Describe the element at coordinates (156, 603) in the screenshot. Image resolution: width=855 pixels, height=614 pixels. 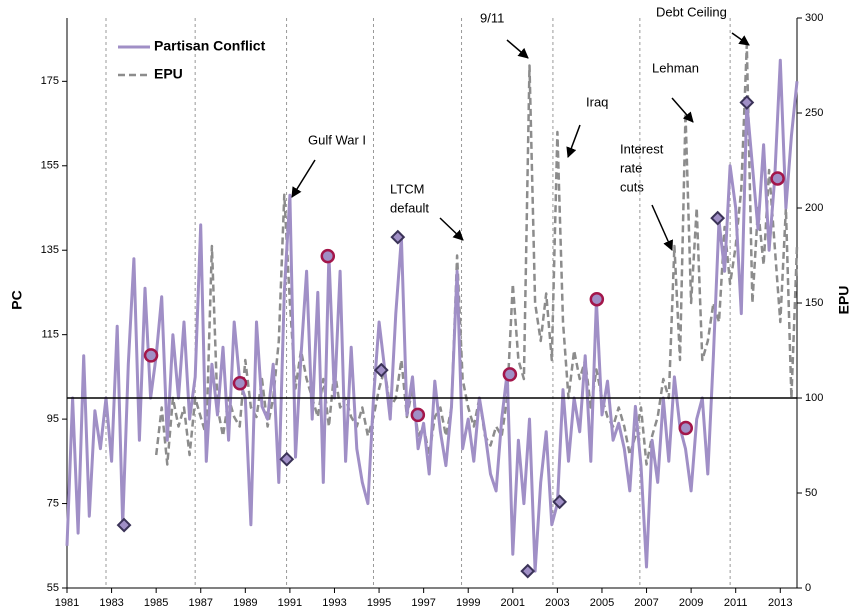
I see `x-tick-label: 1985` at that location.